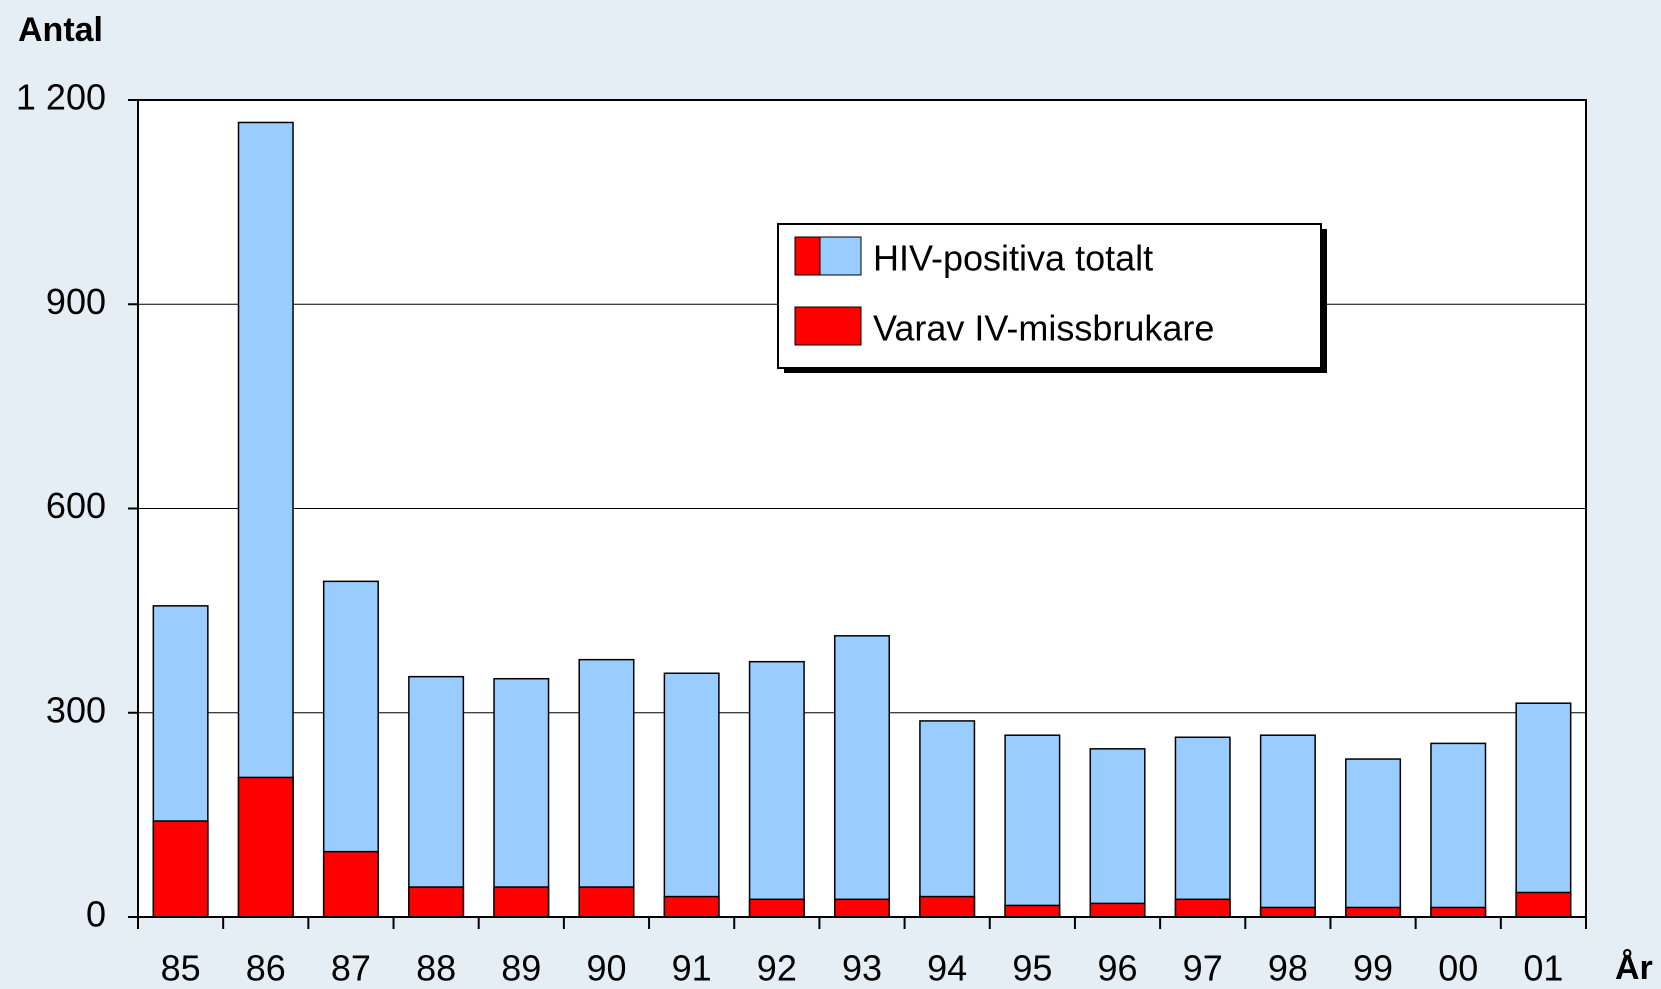  Describe the element at coordinates (862, 968) in the screenshot. I see `x-tick-label: 93` at that location.